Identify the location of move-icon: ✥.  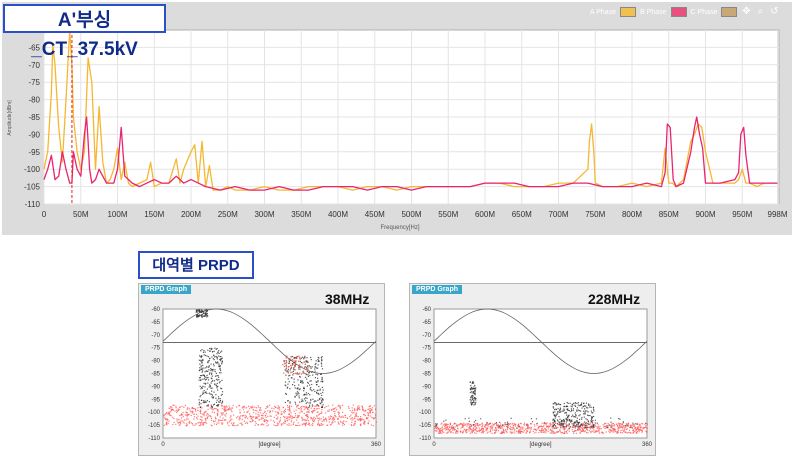
(746, 11).